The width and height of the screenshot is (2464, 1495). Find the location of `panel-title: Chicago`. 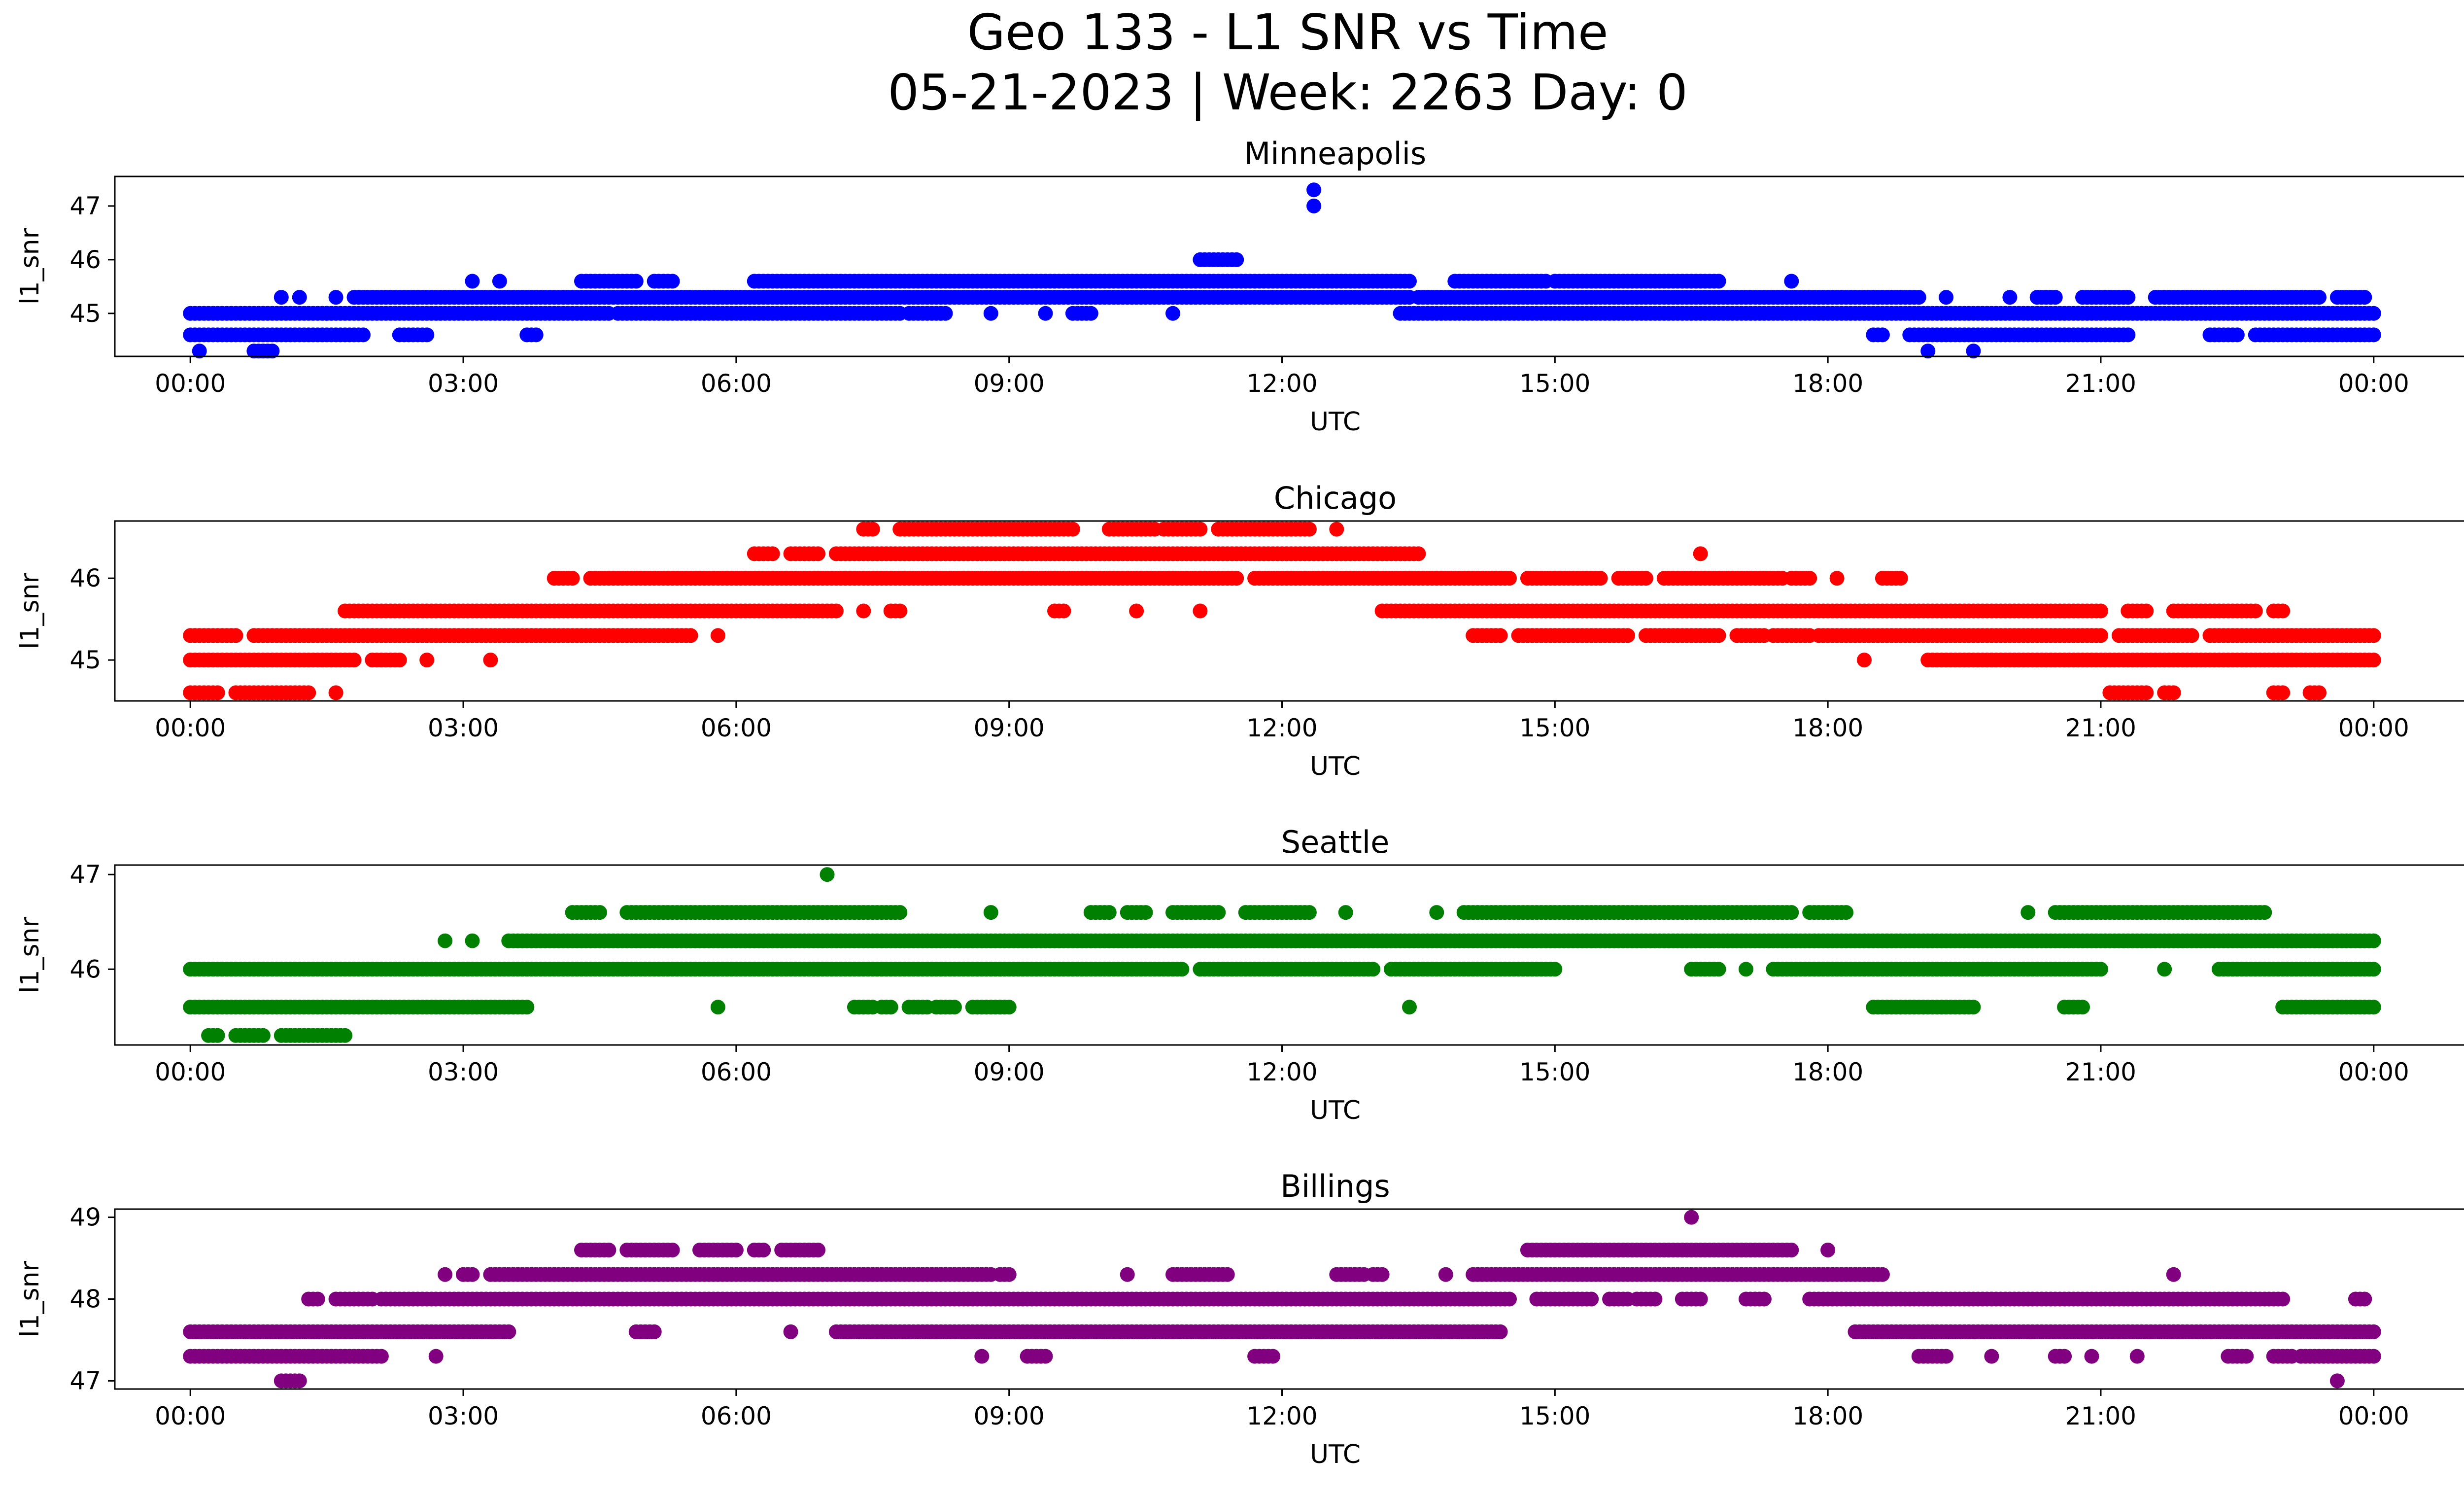

panel-title: Chicago is located at coordinates (1335, 498).